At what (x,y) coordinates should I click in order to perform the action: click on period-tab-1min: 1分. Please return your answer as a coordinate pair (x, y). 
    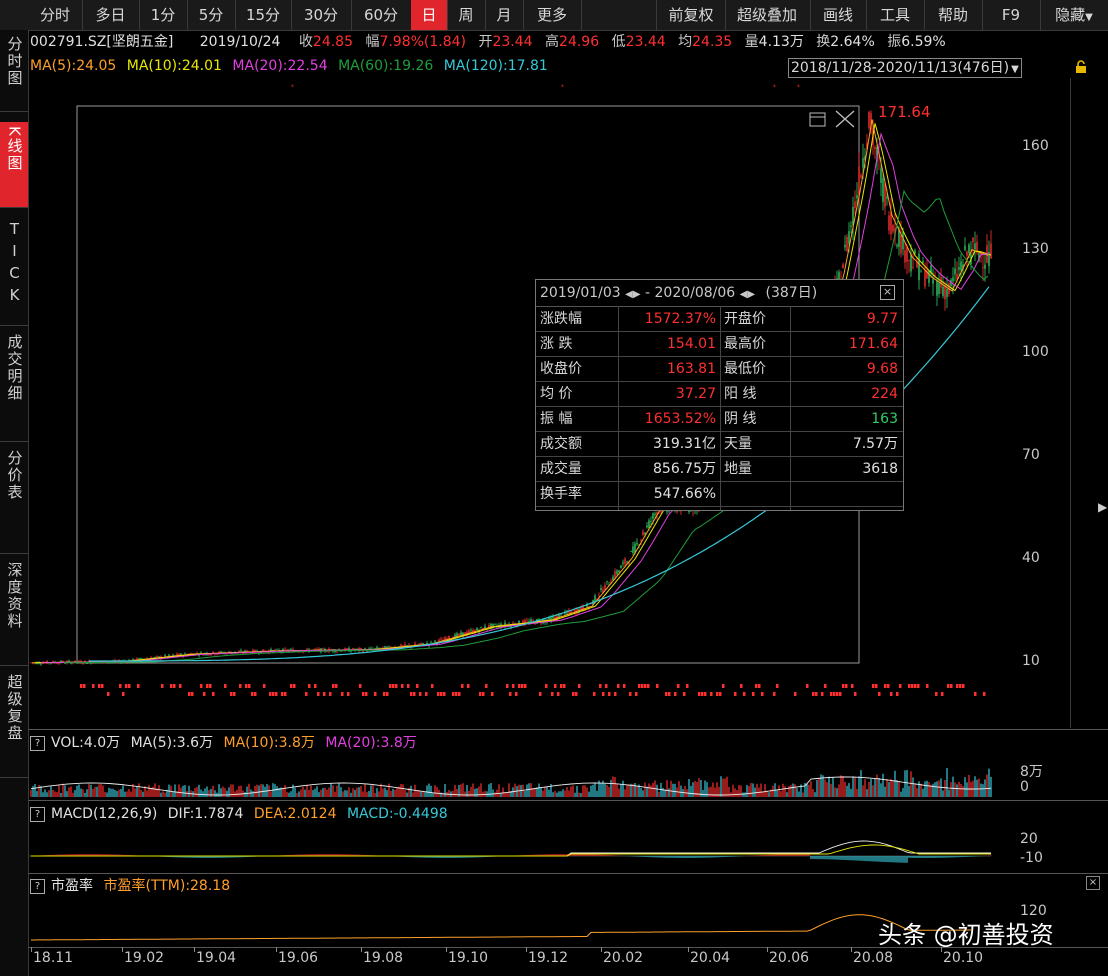
    Looking at the image, I should click on (163, 15).